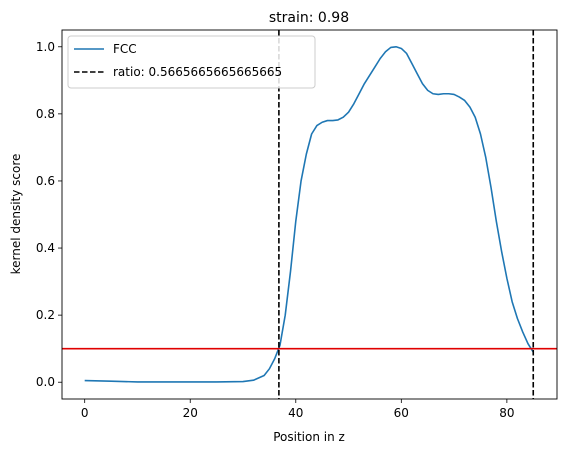 Image resolution: width=567 pixels, height=453 pixels. Describe the element at coordinates (309, 437) in the screenshot. I see `x-axis-label: Position in z` at that location.